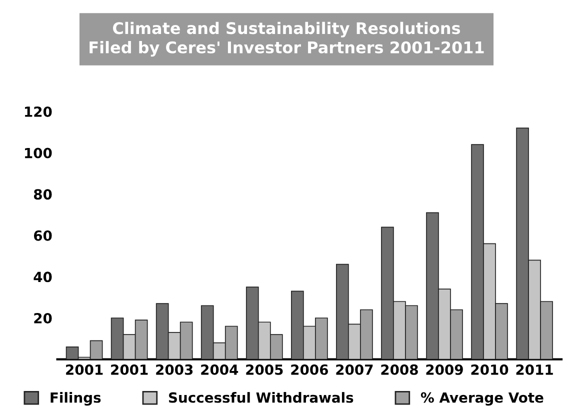 The height and width of the screenshot is (413, 573). I want to click on x-tick-label: 2005, so click(264, 369).